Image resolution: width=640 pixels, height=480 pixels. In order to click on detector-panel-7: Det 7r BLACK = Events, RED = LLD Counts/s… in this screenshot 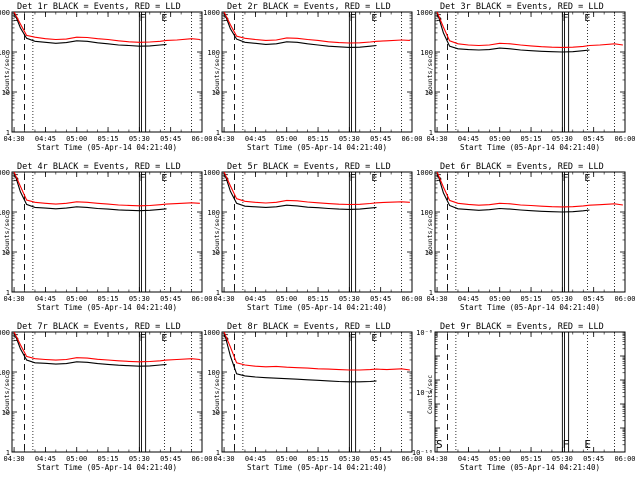, I will do `click(106, 397)`.